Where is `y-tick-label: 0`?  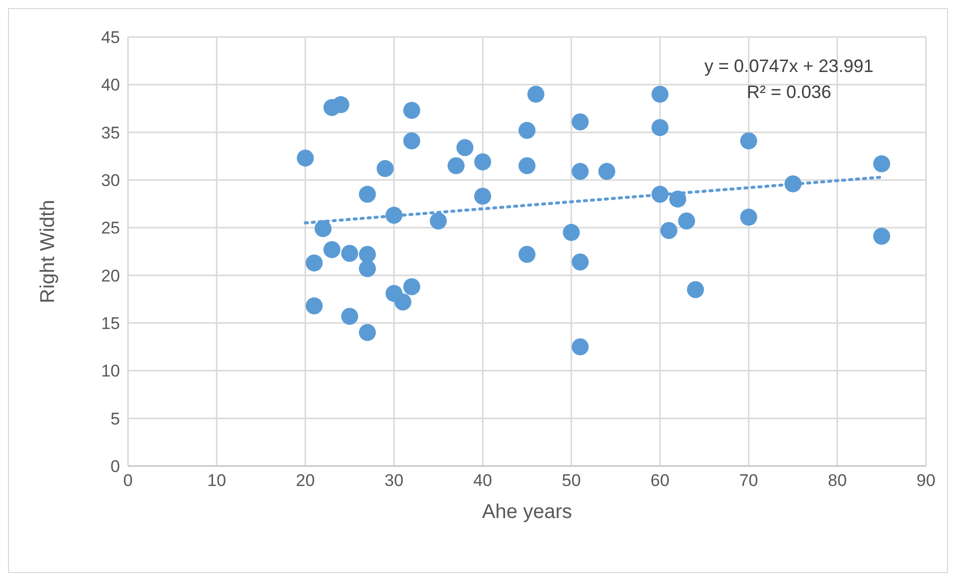
y-tick-label: 0 is located at coordinates (115, 466).